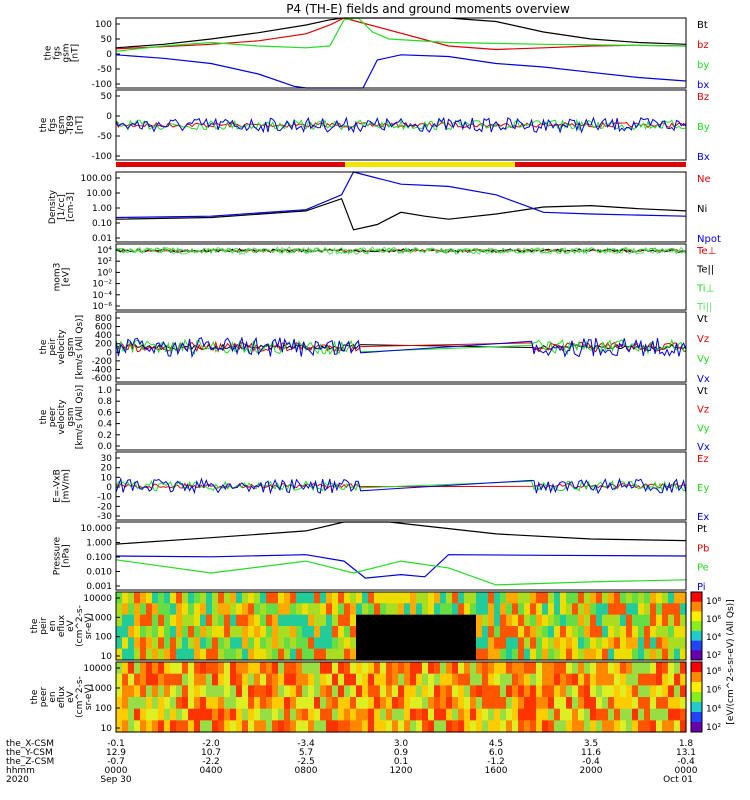 The width and height of the screenshot is (750, 800). I want to click on x-row-value: 0000, so click(686, 771).